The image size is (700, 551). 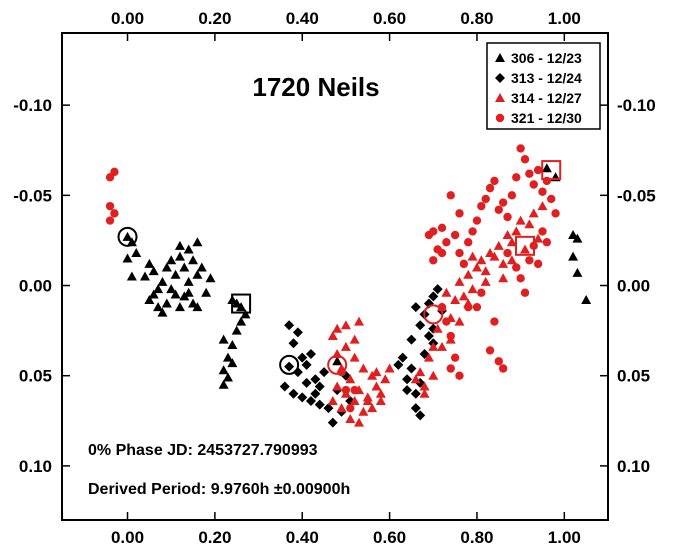 I want to click on period-annotation: Derived Period: 9.9760h ±0.00900h, so click(x=219, y=489).